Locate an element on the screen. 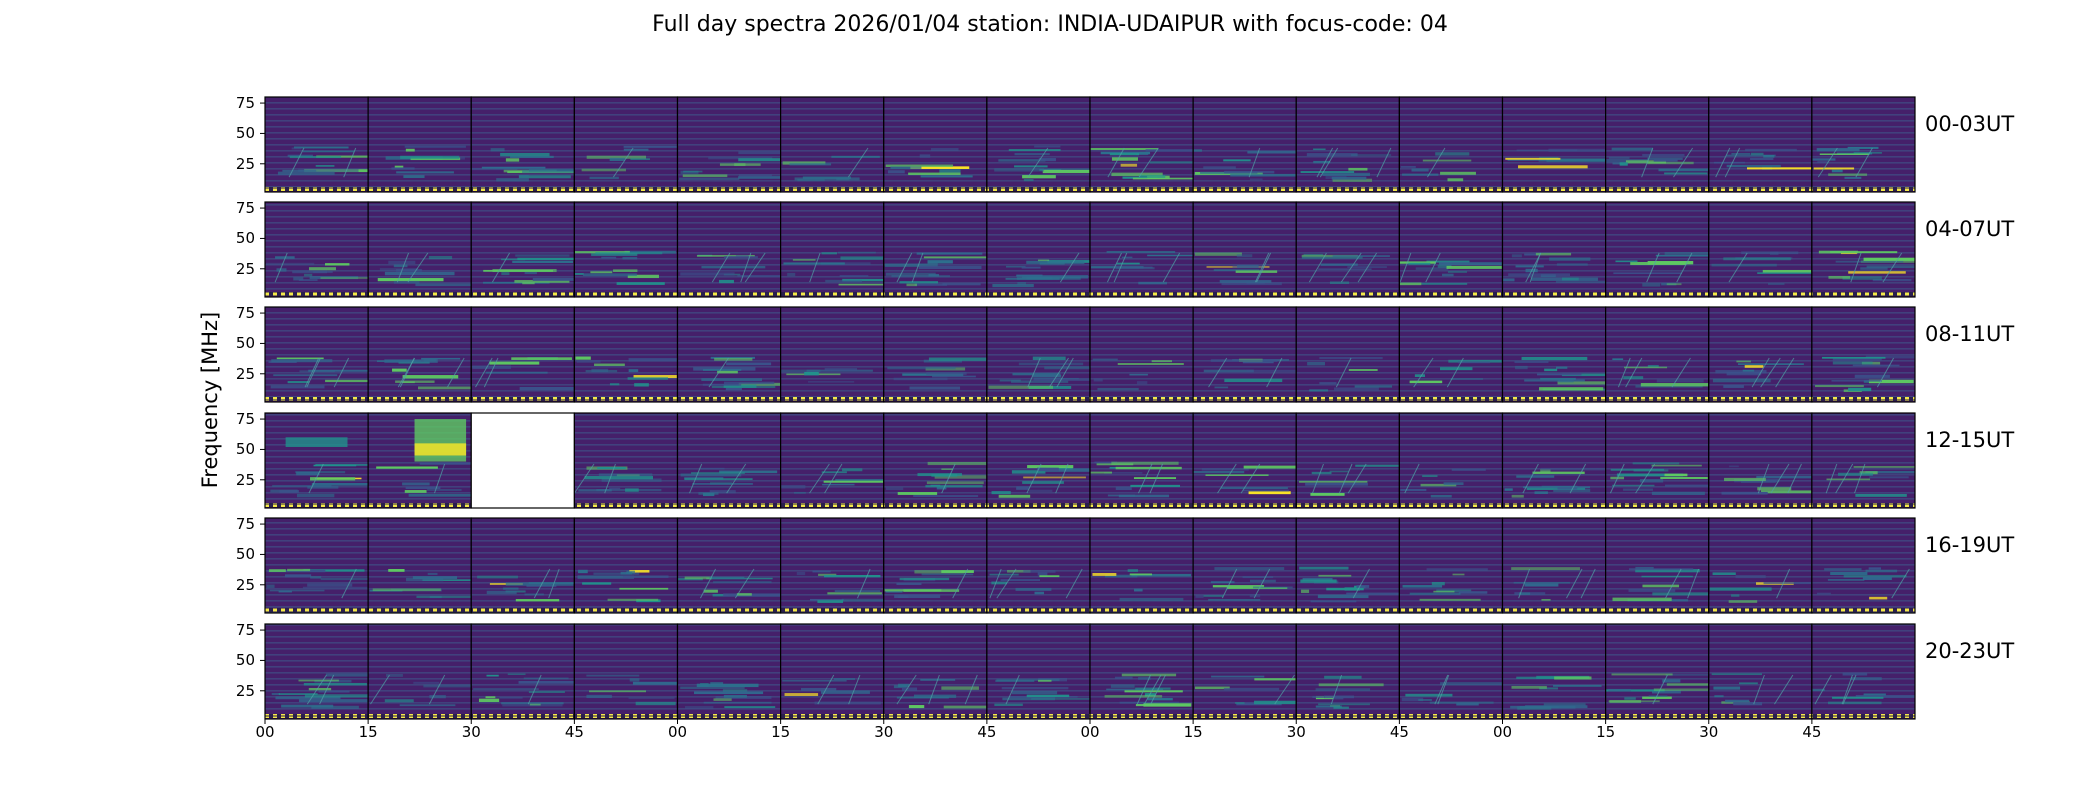 Image resolution: width=2100 pixels, height=800 pixels. panel-frame is located at coordinates (1863, 565).